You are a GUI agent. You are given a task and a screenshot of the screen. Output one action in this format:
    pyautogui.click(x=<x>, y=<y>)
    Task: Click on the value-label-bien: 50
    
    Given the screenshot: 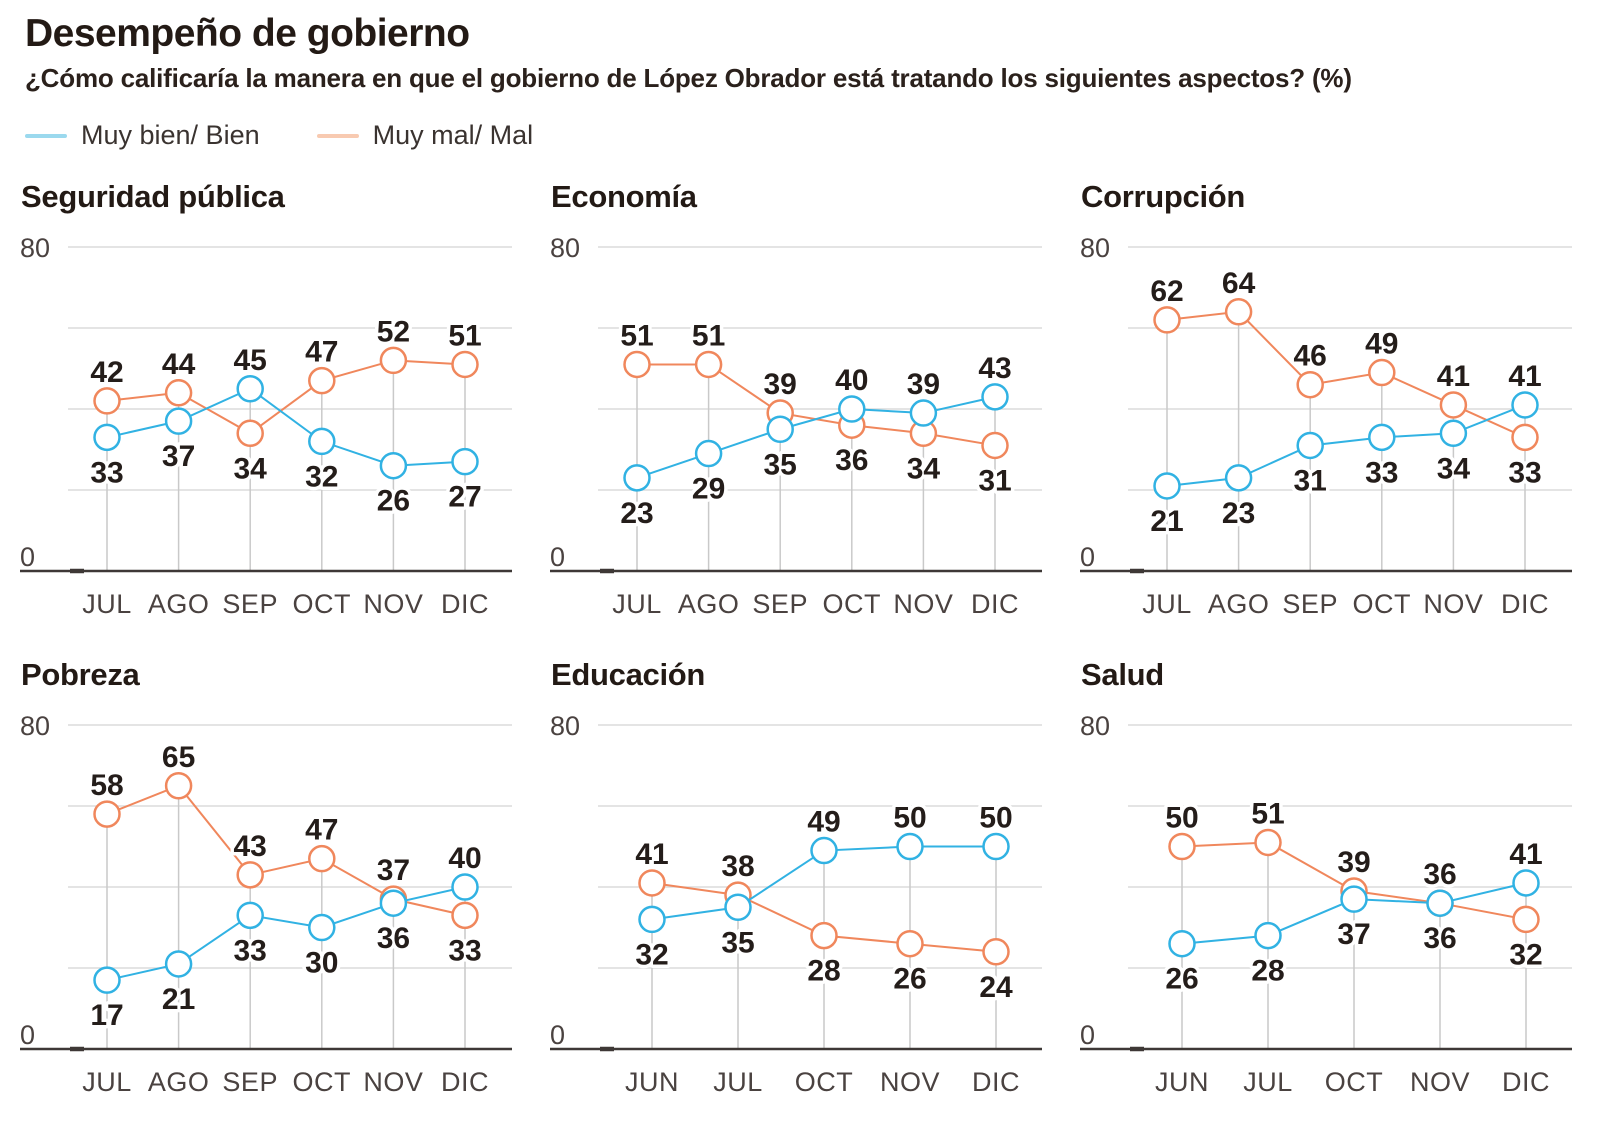 What is the action you would take?
    pyautogui.click(x=995, y=818)
    